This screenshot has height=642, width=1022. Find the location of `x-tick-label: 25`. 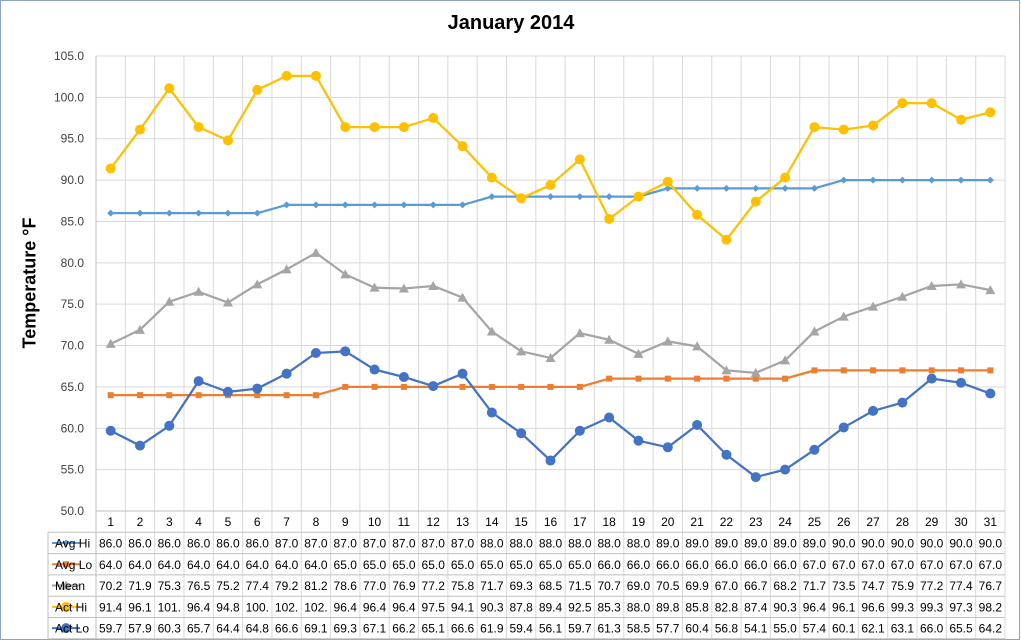

x-tick-label: 25 is located at coordinates (815, 522).